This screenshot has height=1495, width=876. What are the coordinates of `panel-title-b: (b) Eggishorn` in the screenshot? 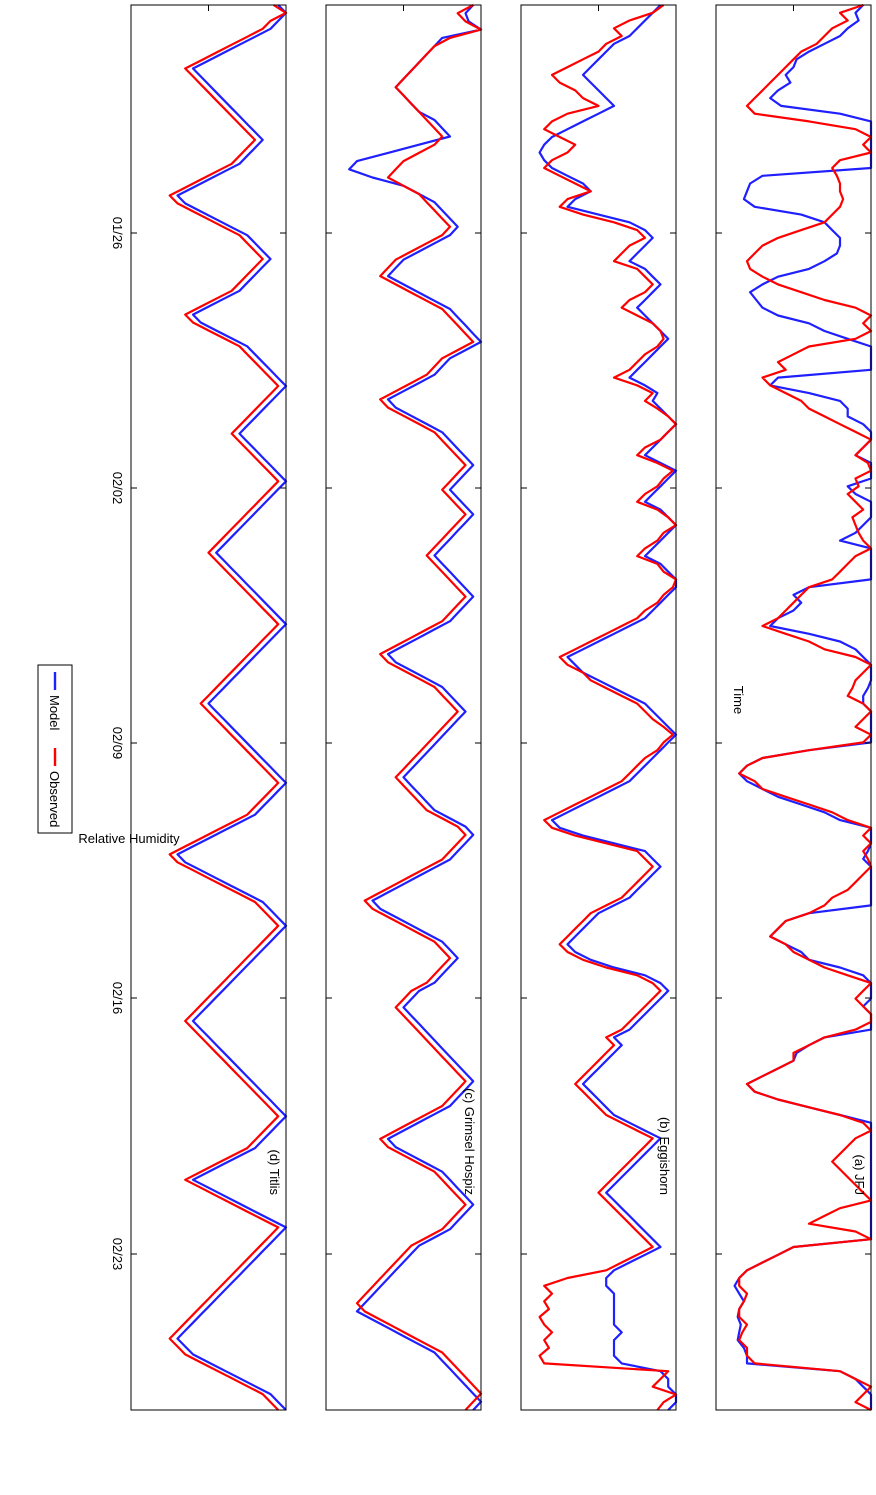 It's located at (664, 1156).